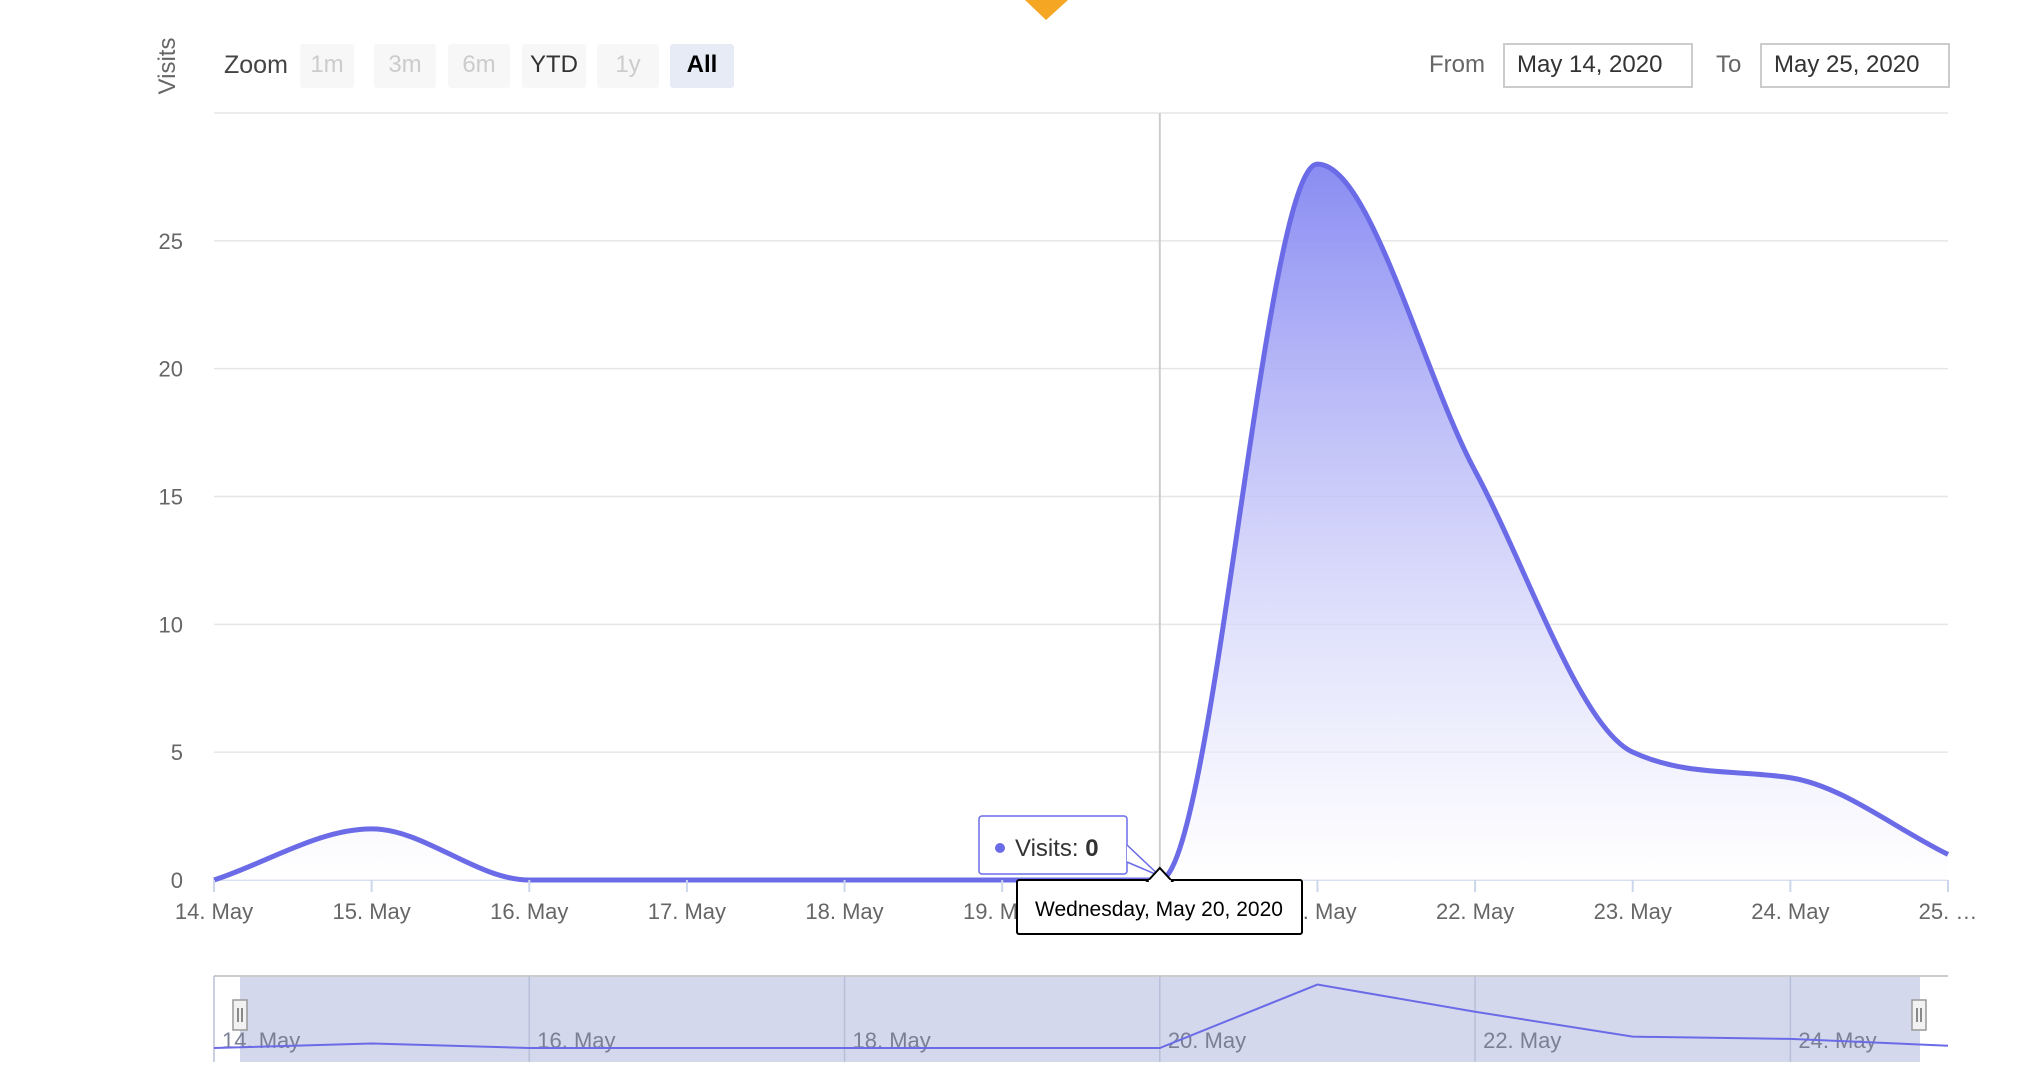 Image resolution: width=2032 pixels, height=1067 pixels. I want to click on navigator-label: 22. May, so click(1522, 1040).